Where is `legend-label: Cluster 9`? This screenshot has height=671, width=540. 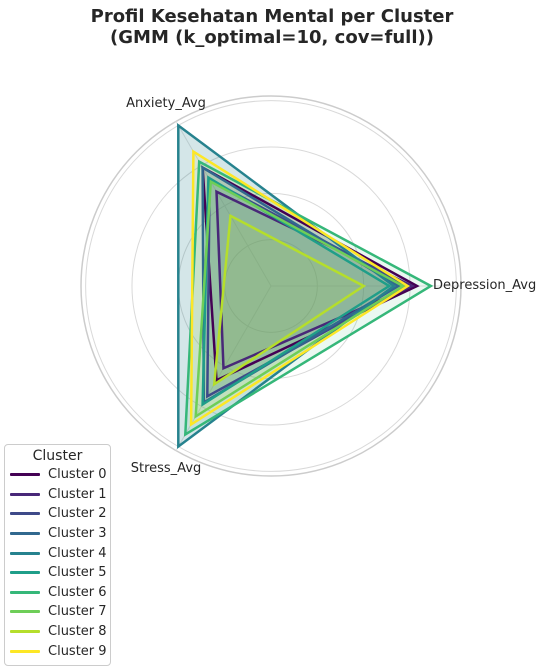 legend-label: Cluster 9 is located at coordinates (77, 651).